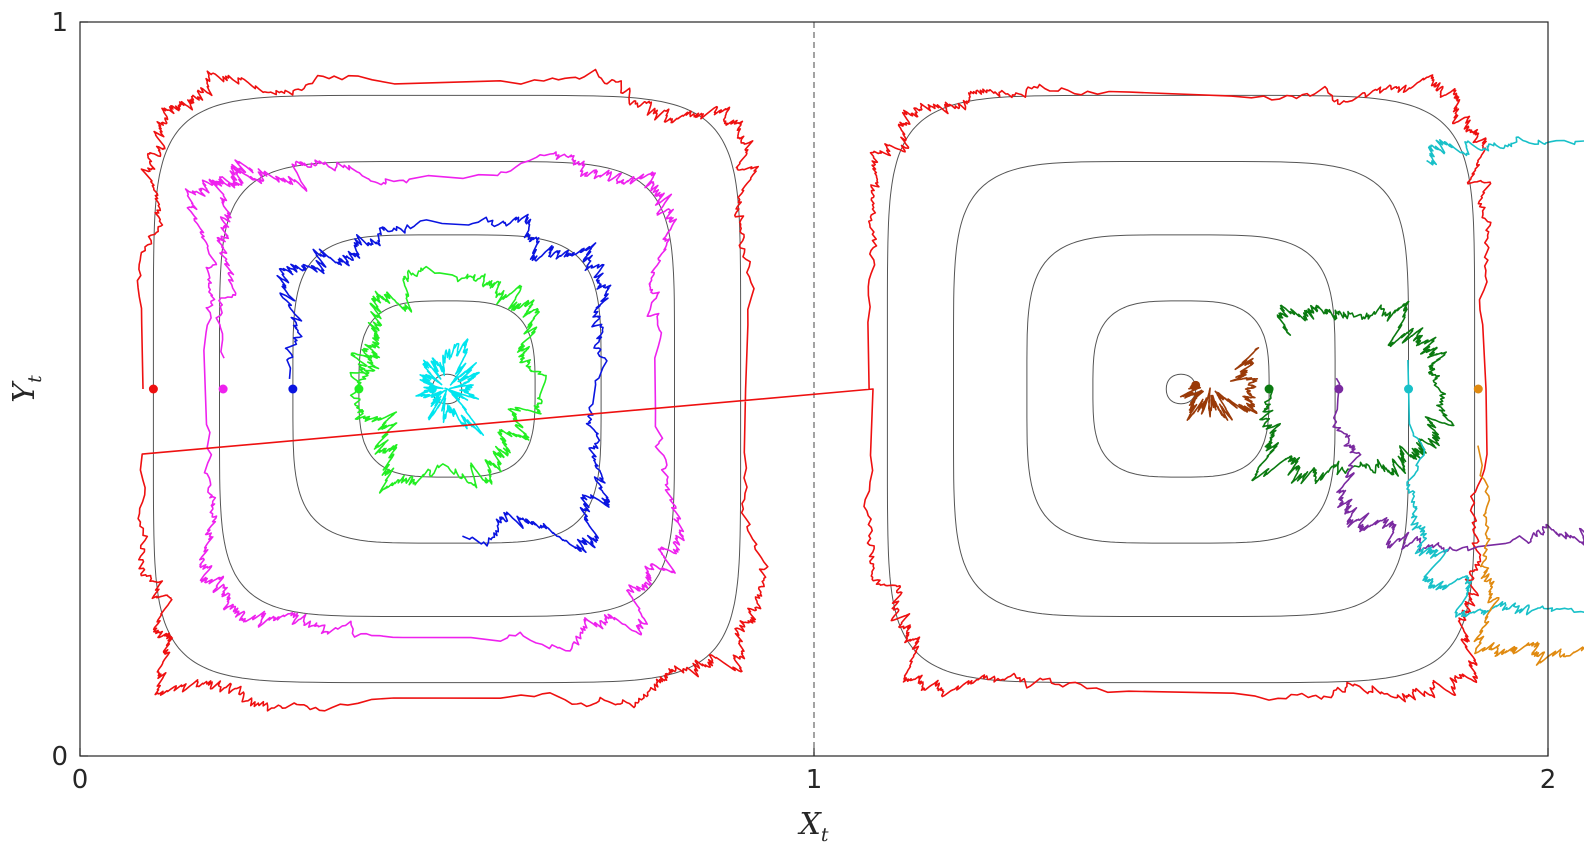 The width and height of the screenshot is (1584, 860). Describe the element at coordinates (1548, 780) in the screenshot. I see `x-tick-label: 2` at that location.